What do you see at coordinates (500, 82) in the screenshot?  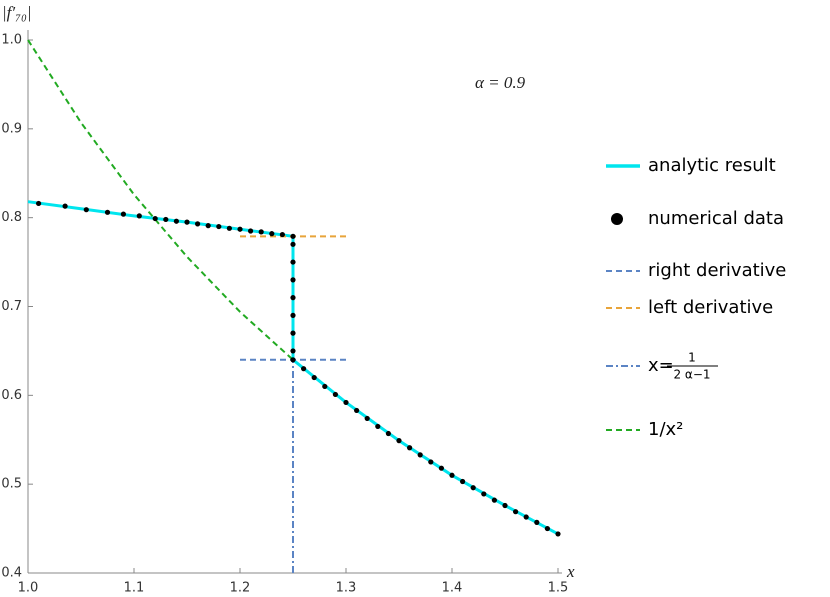 I see `annotation: α = 0.9` at bounding box center [500, 82].